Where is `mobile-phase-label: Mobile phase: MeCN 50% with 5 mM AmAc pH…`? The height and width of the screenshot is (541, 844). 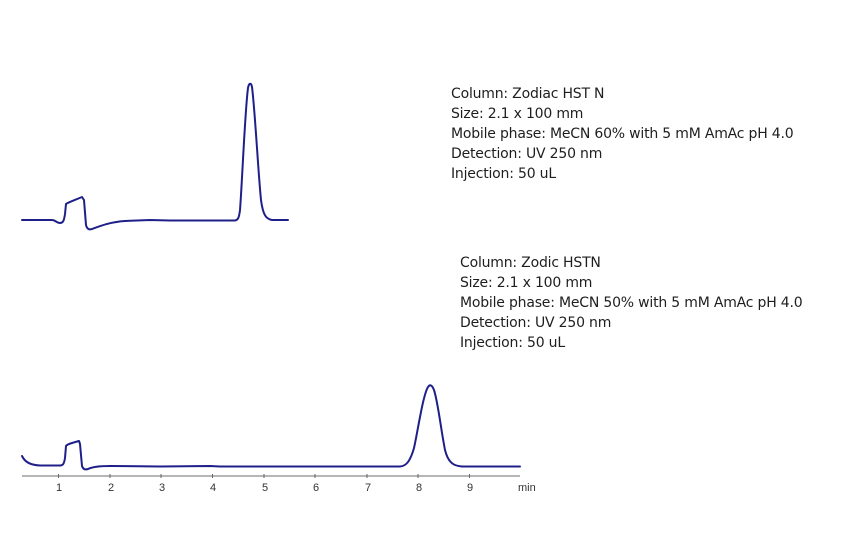 mobile-phase-label: Mobile phase: MeCN 50% with 5 mM AmAc pH… is located at coordinates (631, 303).